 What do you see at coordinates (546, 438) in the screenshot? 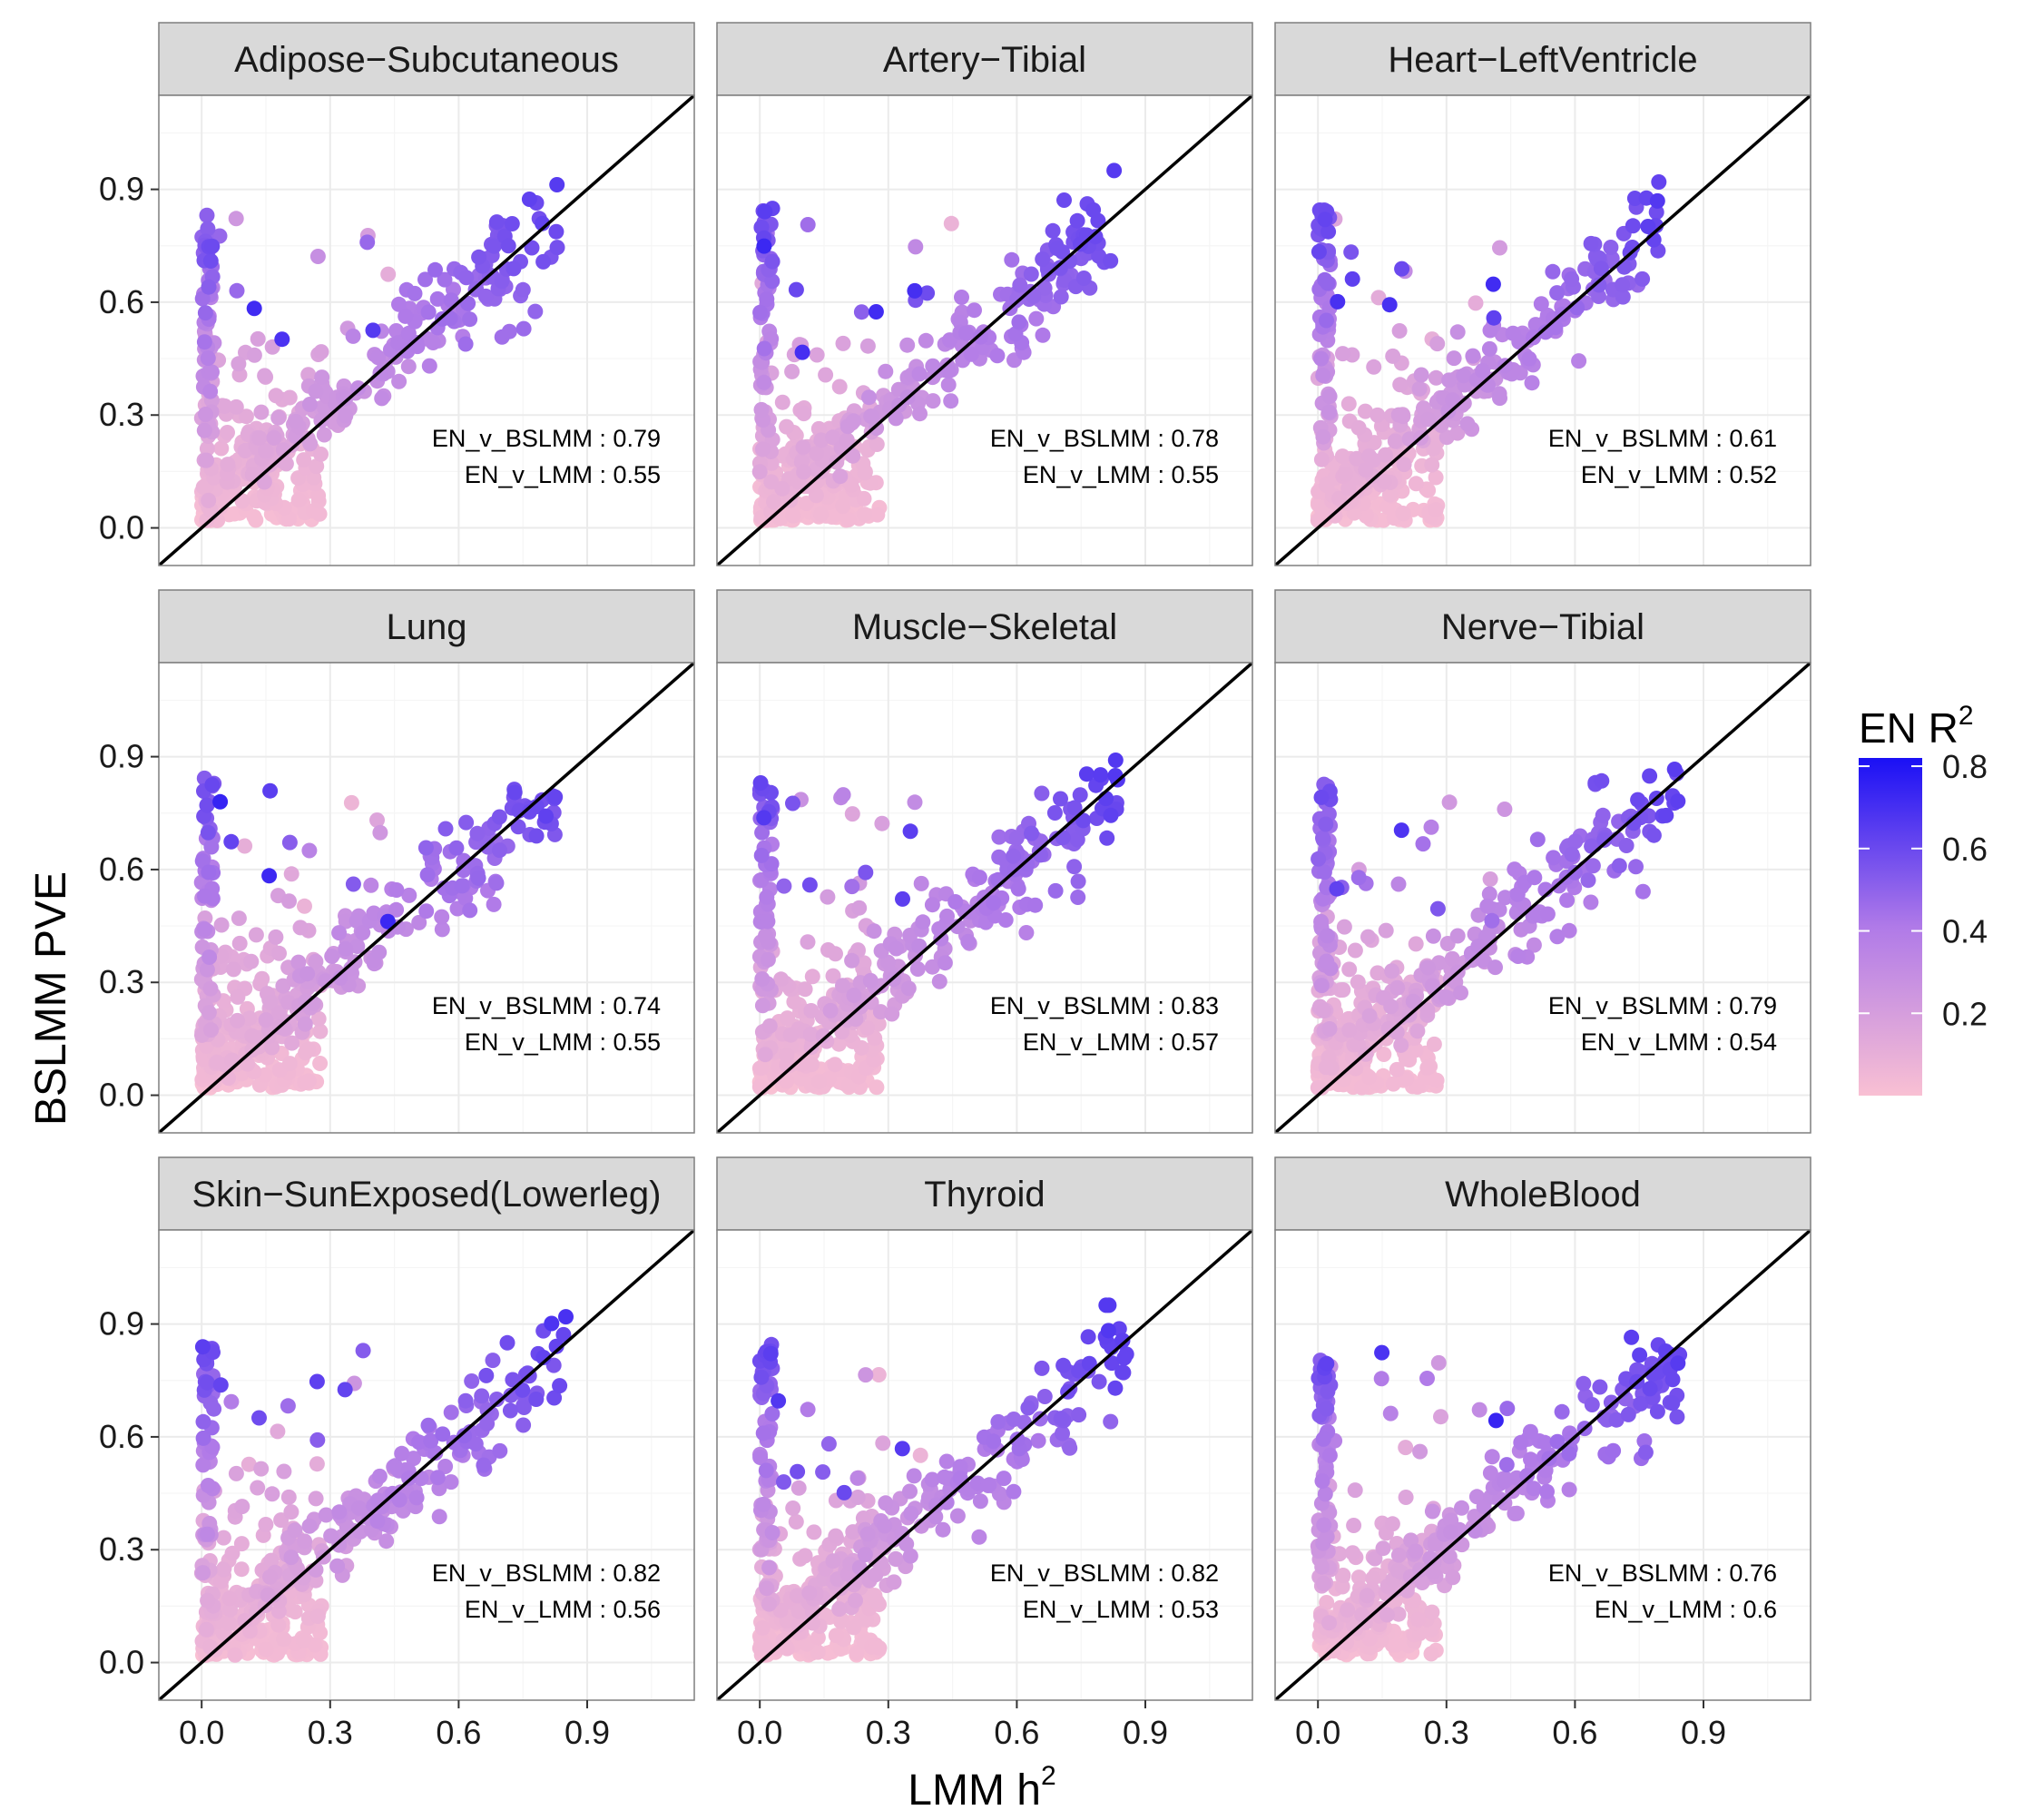
I see `annotation-en-v-bslmm: EN_v_BSLMM : 0.79` at bounding box center [546, 438].